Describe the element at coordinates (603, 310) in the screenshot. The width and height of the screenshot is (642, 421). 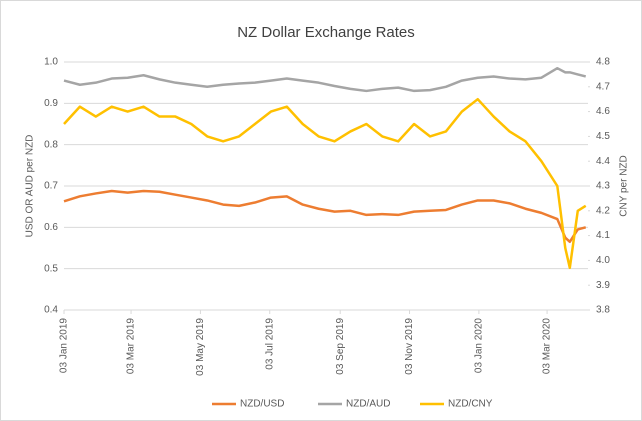
I see `y2-tick-label: 3.8` at that location.